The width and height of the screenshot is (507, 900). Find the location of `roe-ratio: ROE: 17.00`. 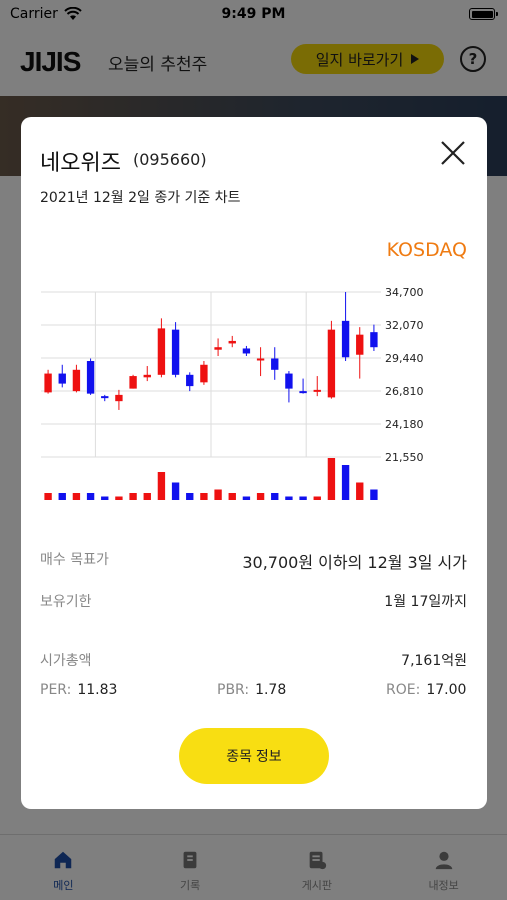

roe-ratio: ROE: 17.00 is located at coordinates (426, 690).